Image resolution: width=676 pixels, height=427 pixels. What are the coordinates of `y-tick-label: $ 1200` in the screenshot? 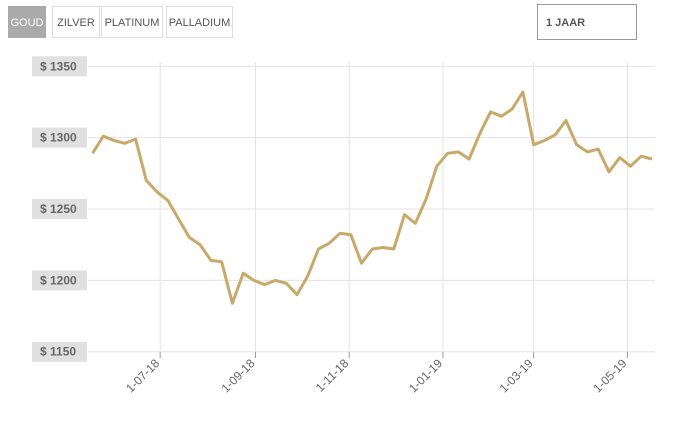 It's located at (58, 280).